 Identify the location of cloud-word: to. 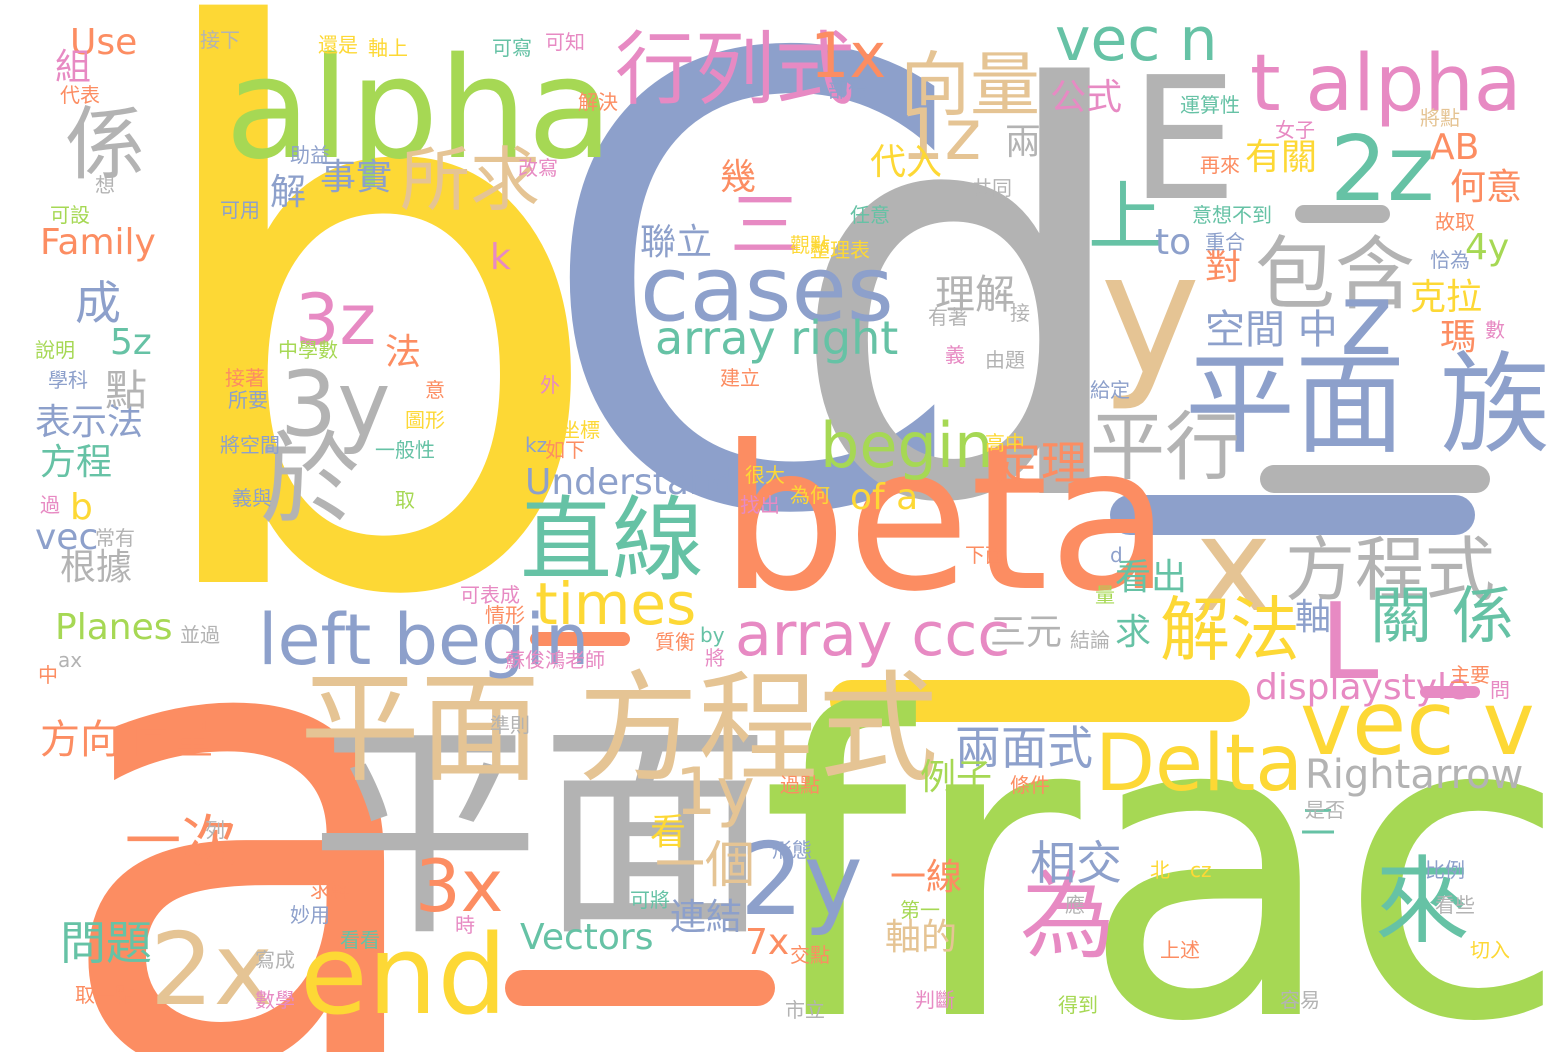
(1173, 242).